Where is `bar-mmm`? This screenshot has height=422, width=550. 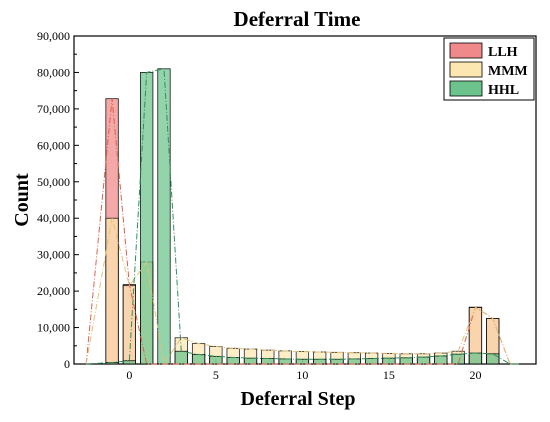 bar-mmm is located at coordinates (129, 325).